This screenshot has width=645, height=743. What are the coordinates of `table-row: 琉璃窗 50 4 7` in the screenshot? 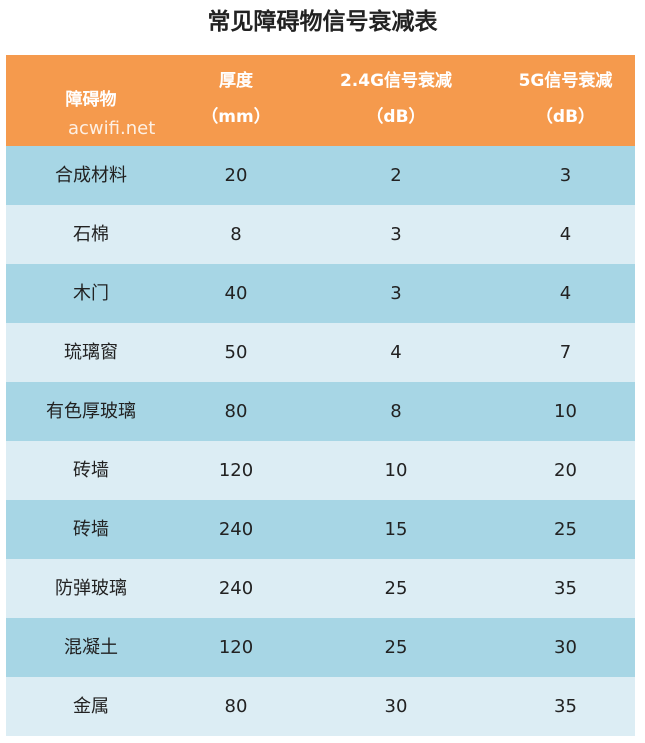 It's located at (320, 352).